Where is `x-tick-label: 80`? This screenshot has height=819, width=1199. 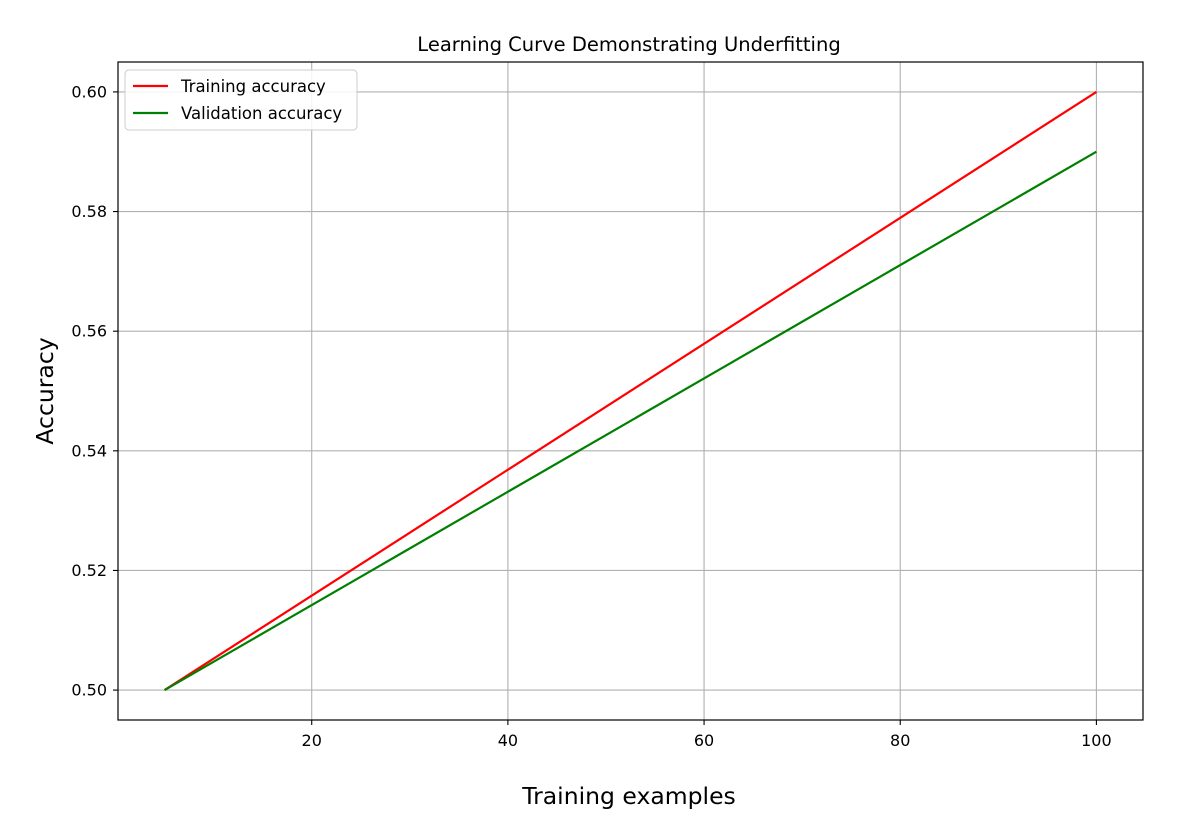 x-tick-label: 80 is located at coordinates (900, 740).